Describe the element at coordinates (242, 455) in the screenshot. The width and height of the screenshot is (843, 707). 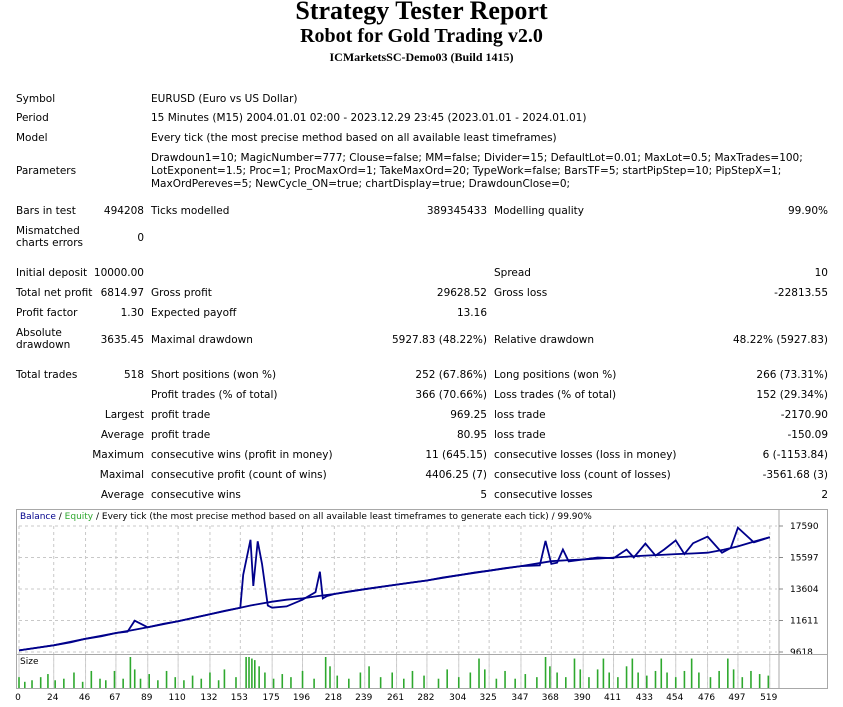
I see `max-cw-label: consecutive wins (profit in money)` at that location.